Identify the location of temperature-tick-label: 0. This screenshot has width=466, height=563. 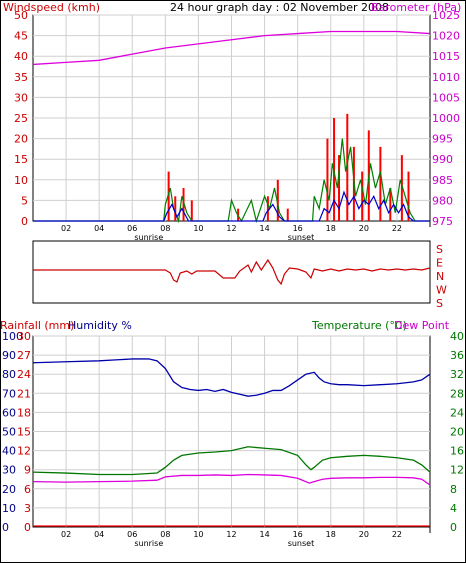
(453, 527).